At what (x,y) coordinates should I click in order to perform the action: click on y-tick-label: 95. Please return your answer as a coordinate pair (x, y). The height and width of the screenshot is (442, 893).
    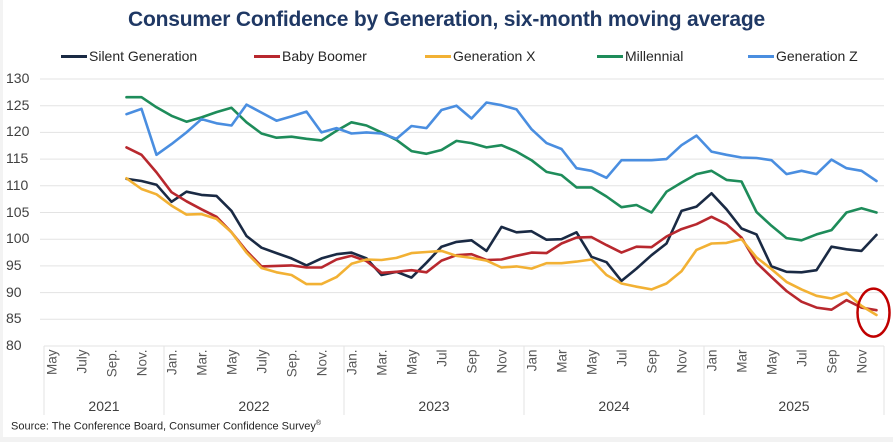
    Looking at the image, I should click on (14, 264).